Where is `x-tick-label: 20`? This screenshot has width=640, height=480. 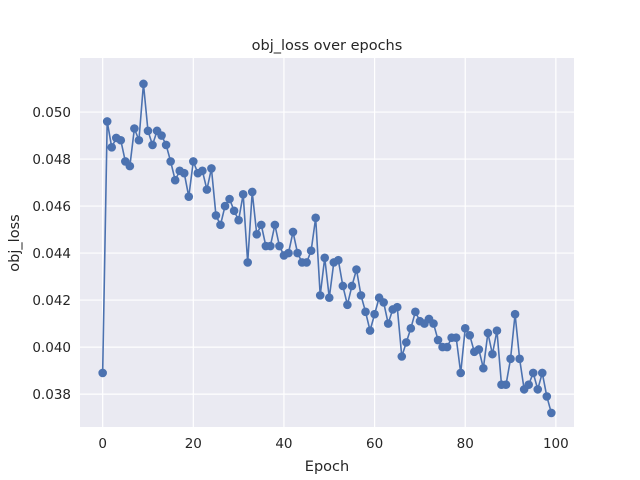
x-tick-label: 20 is located at coordinates (193, 444).